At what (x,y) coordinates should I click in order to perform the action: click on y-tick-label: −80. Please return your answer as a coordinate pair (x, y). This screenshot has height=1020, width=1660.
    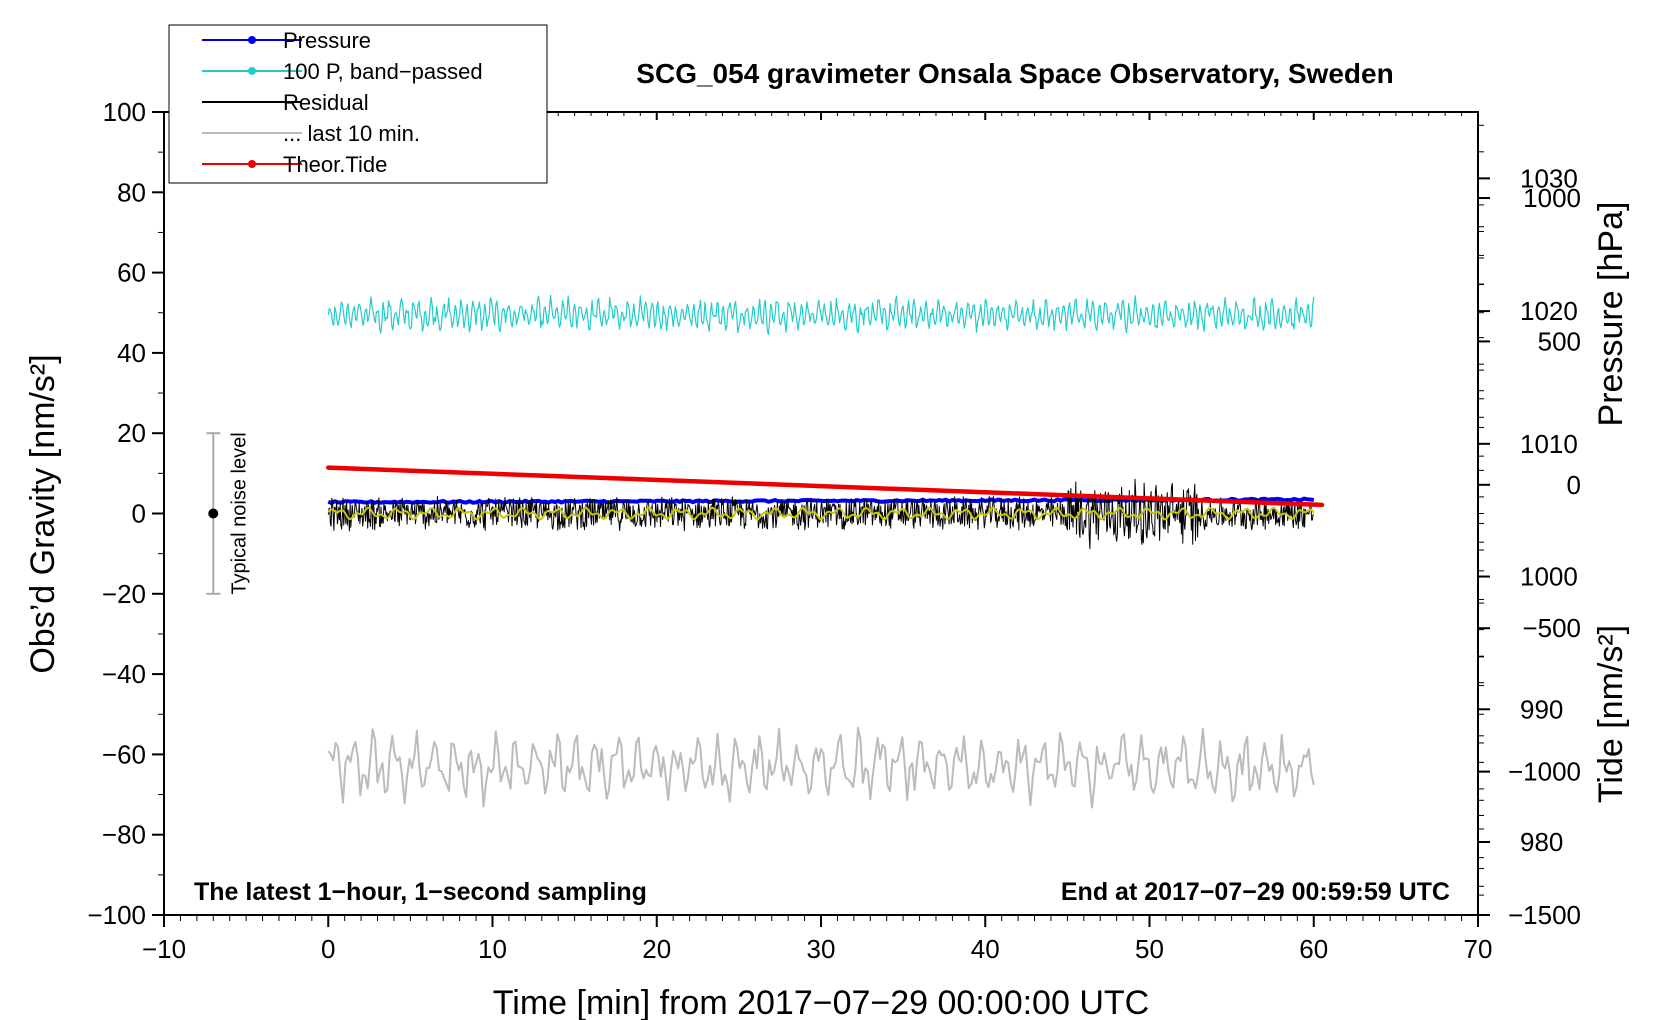
    Looking at the image, I should click on (124, 835).